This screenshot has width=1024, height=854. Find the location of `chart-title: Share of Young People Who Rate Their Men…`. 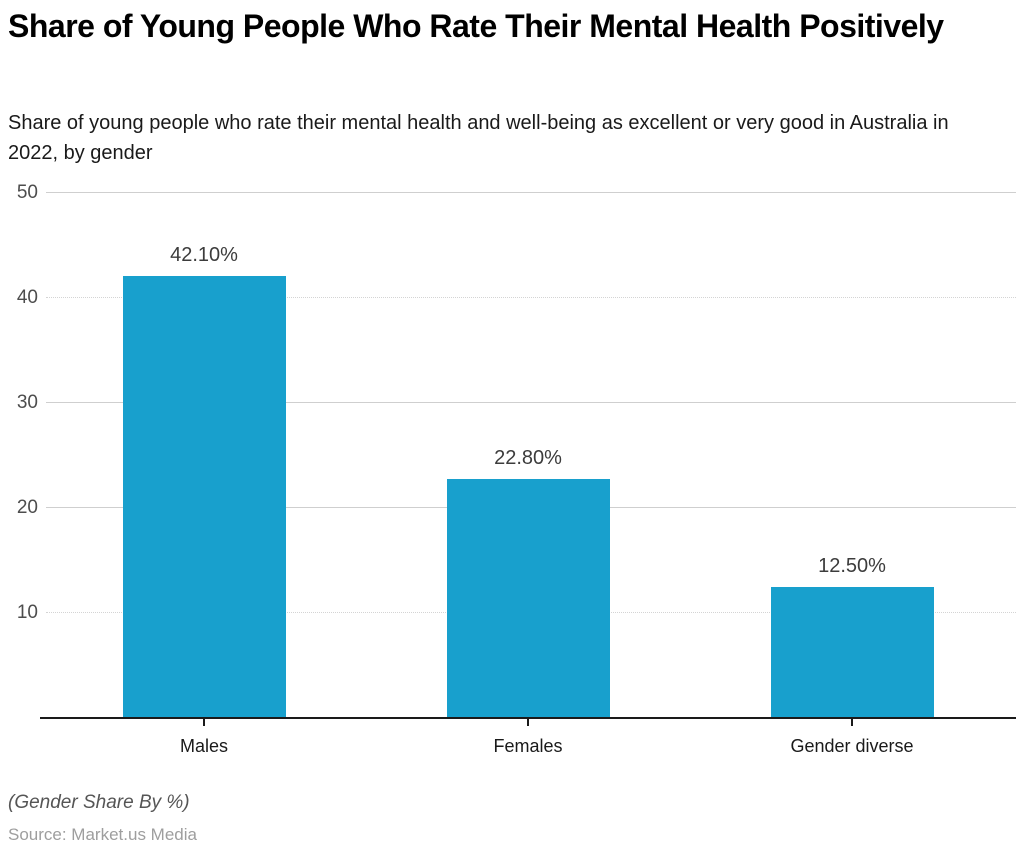

chart-title: Share of Young People Who Rate Their Men… is located at coordinates (476, 26).